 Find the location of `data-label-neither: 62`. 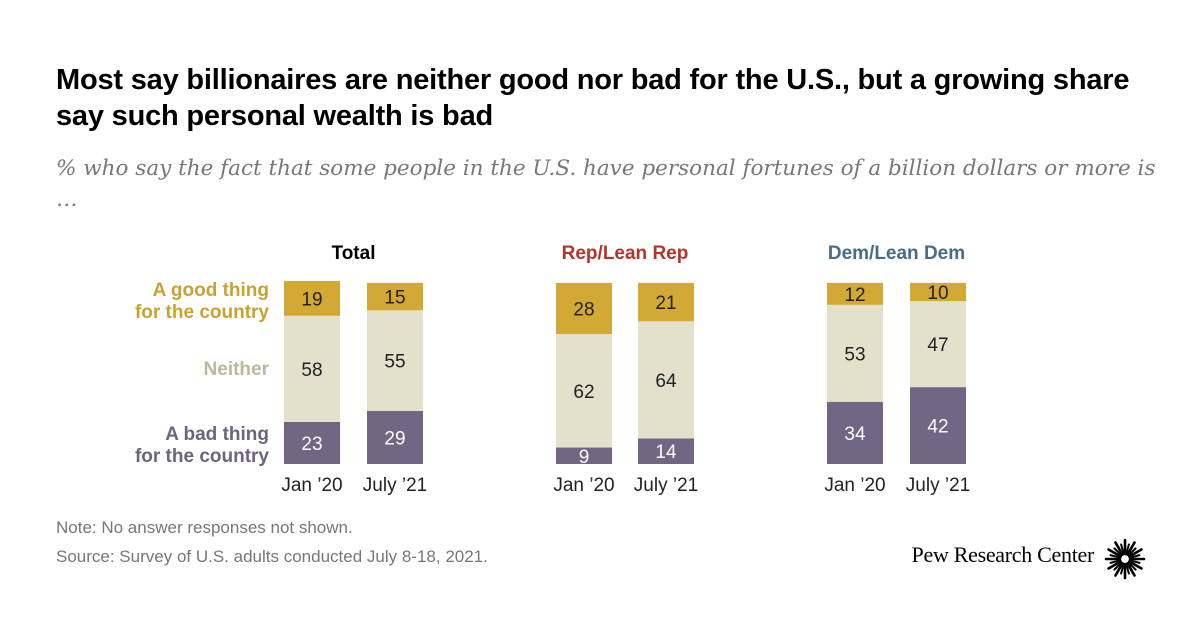

data-label-neither: 62 is located at coordinates (583, 392).